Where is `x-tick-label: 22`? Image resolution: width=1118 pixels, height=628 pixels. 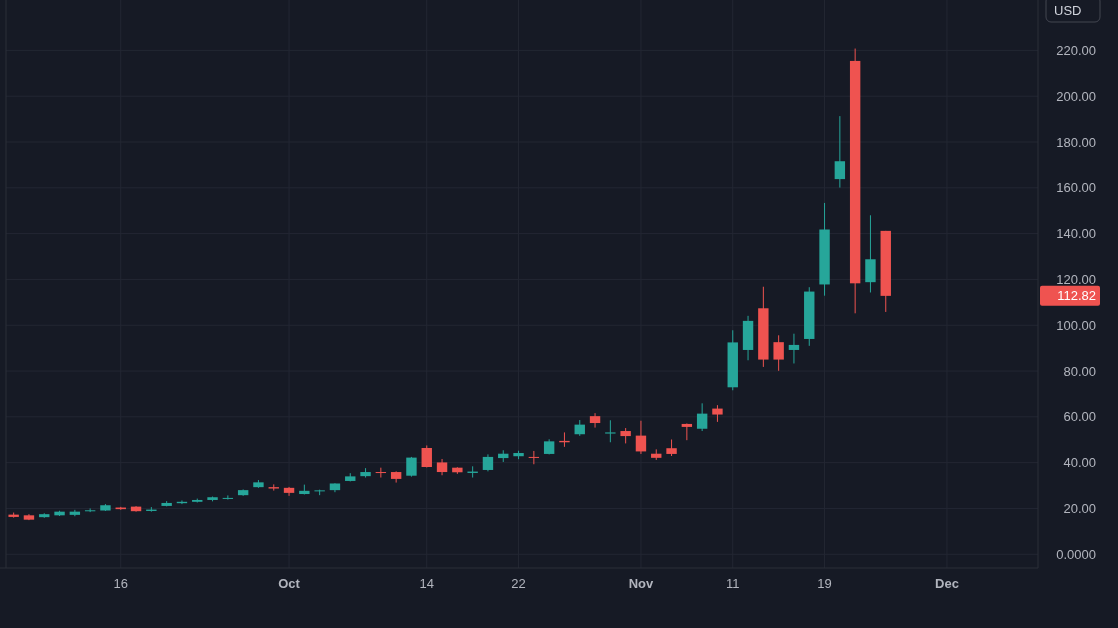 x-tick-label: 22 is located at coordinates (518, 583).